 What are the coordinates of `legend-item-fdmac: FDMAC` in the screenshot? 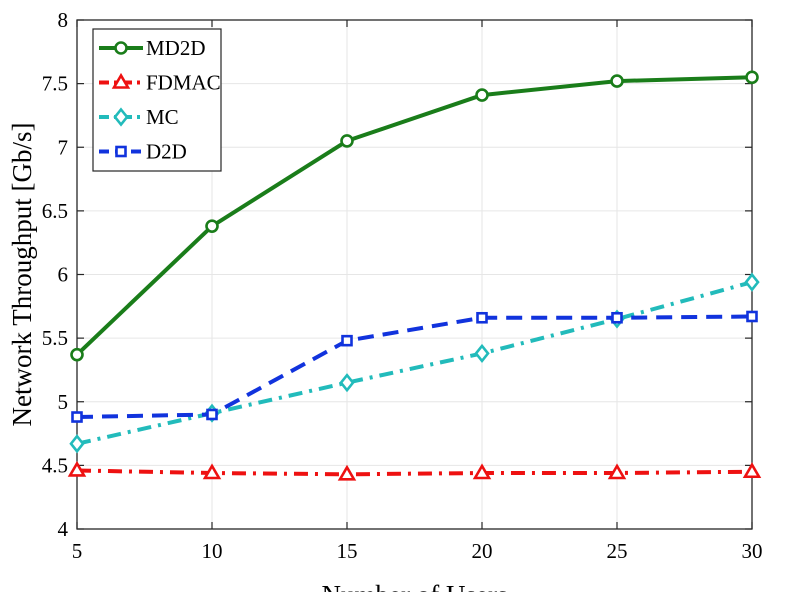 It's located at (160, 83).